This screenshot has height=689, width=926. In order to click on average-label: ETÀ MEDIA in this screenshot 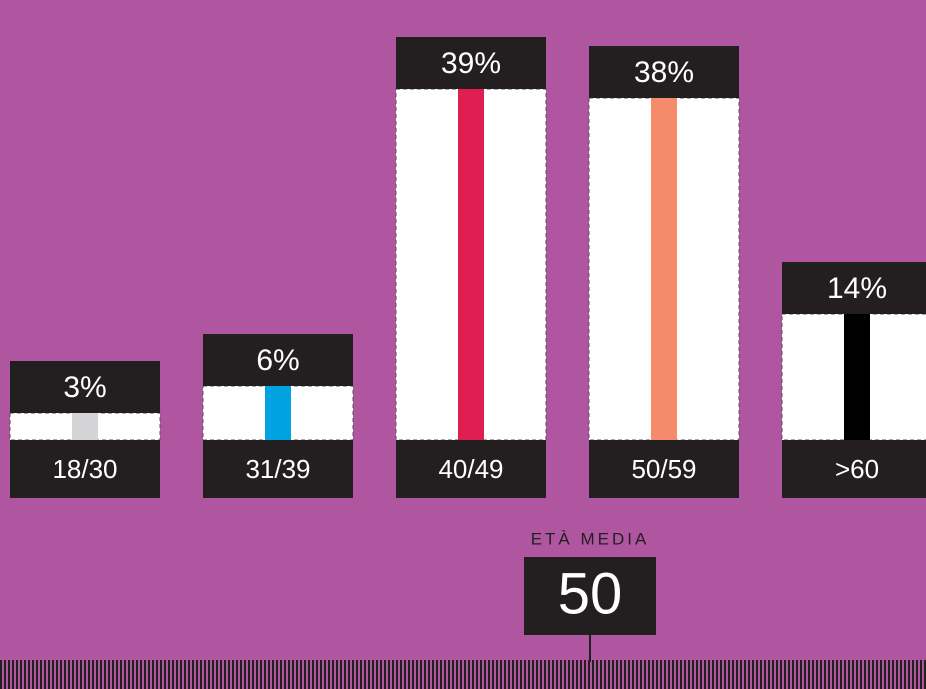, I will do `click(590, 538)`.